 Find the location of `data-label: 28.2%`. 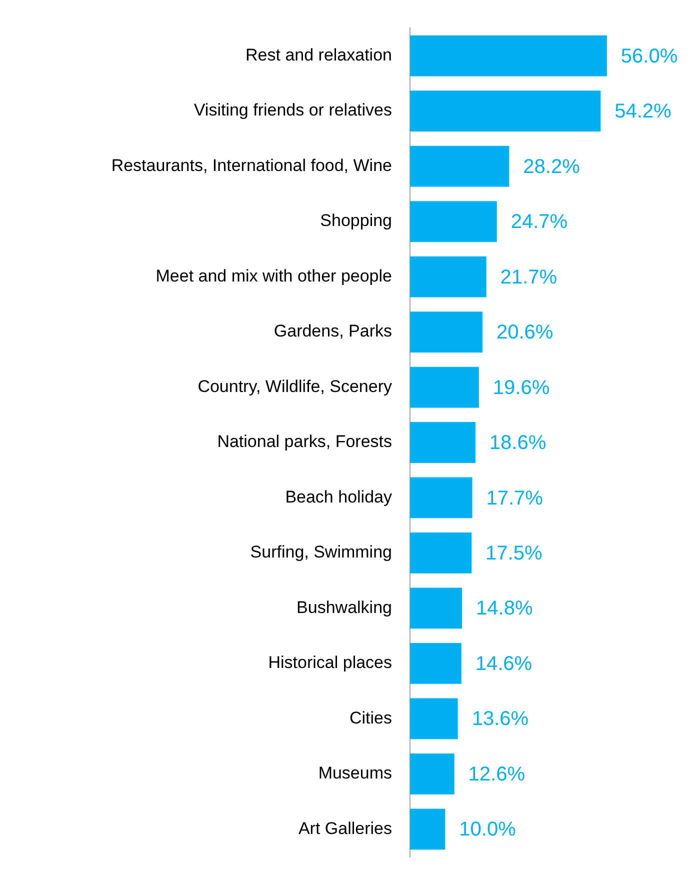

data-label: 28.2% is located at coordinates (551, 167).